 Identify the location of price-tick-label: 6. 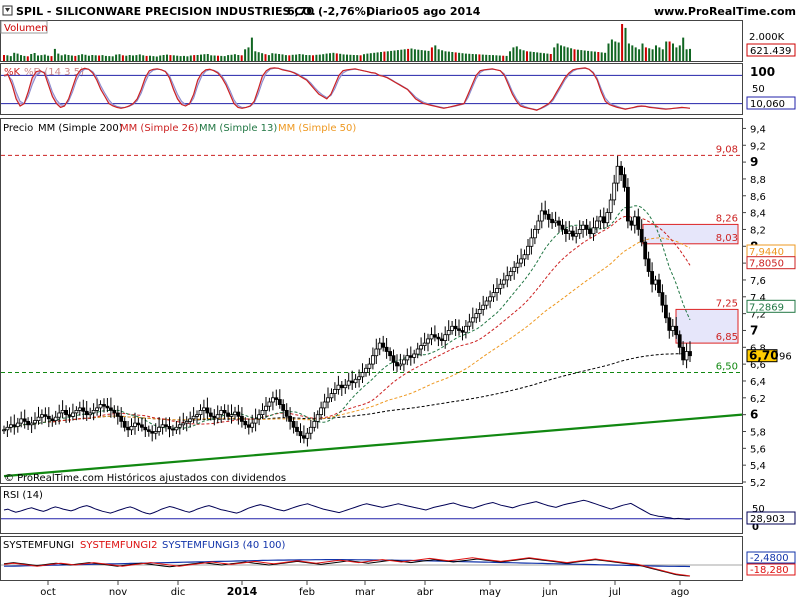
(754, 415).